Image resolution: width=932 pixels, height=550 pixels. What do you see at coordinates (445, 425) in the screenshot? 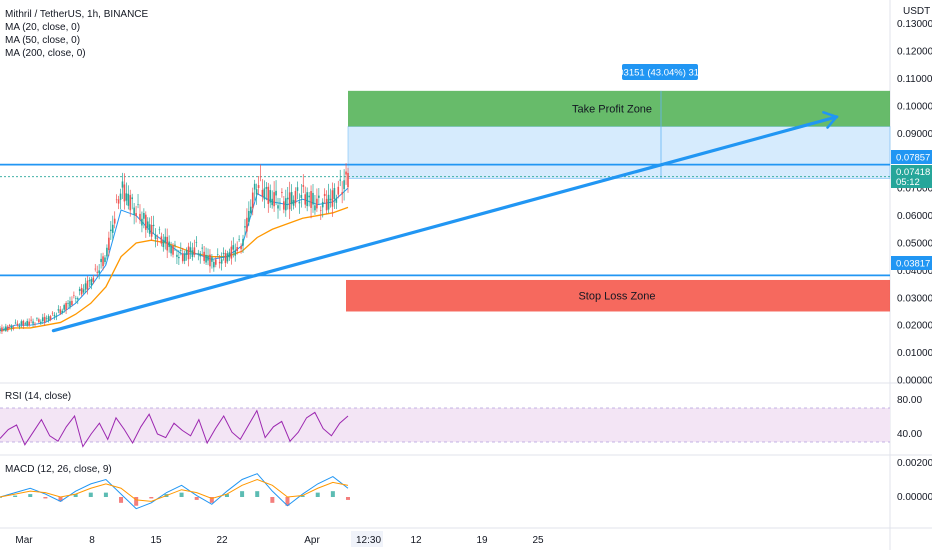
I see `rsi-band` at bounding box center [445, 425].